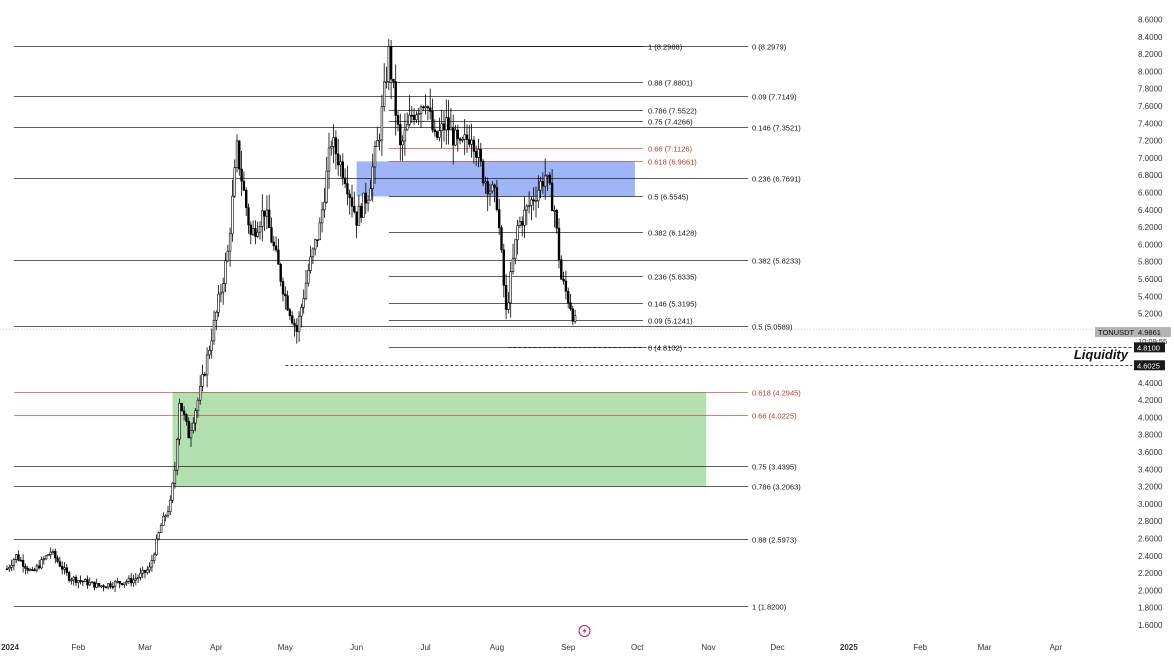  I want to click on lightning-bolt-icon, so click(584, 631).